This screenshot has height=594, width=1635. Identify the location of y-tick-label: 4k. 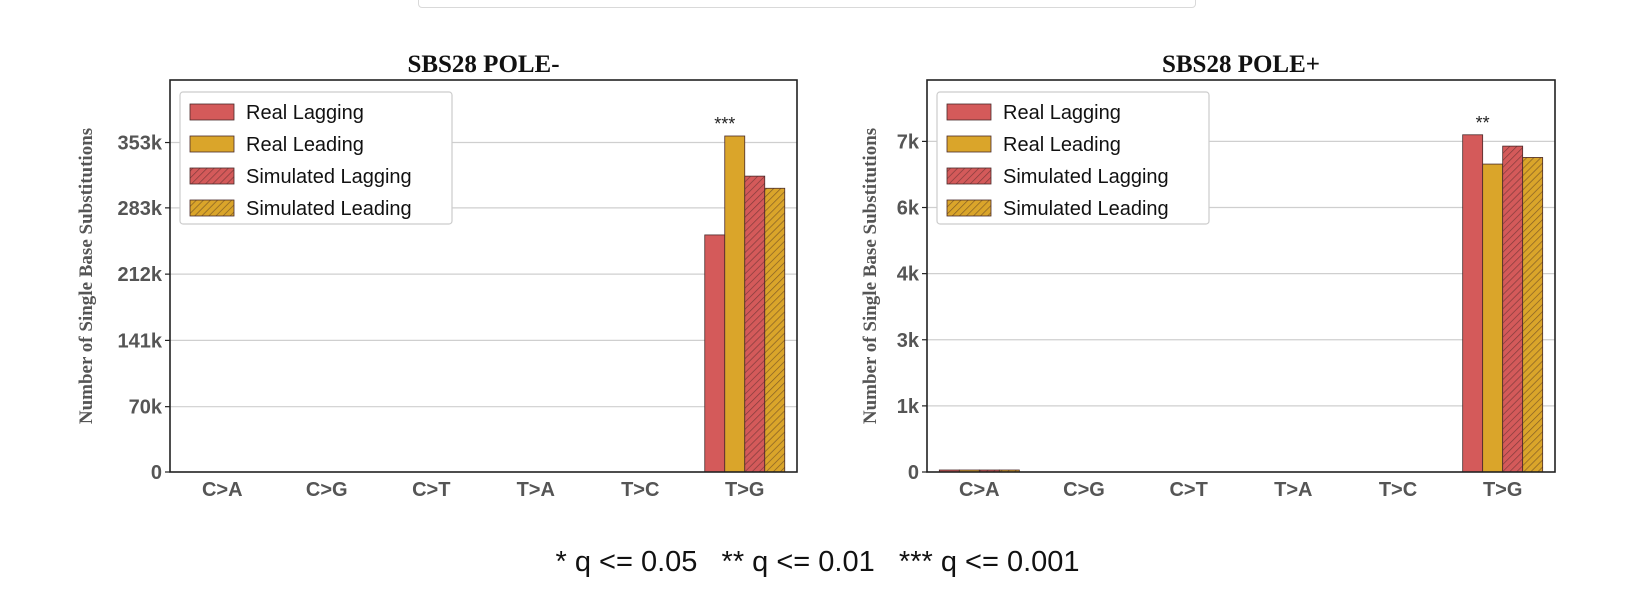
(908, 275).